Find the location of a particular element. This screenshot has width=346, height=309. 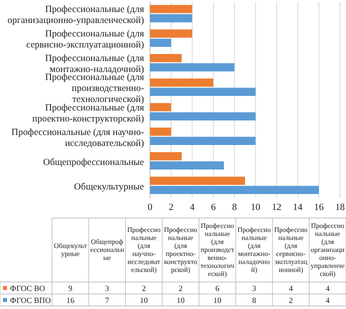

legend-label: ФГОС ВПО is located at coordinates (31, 300).